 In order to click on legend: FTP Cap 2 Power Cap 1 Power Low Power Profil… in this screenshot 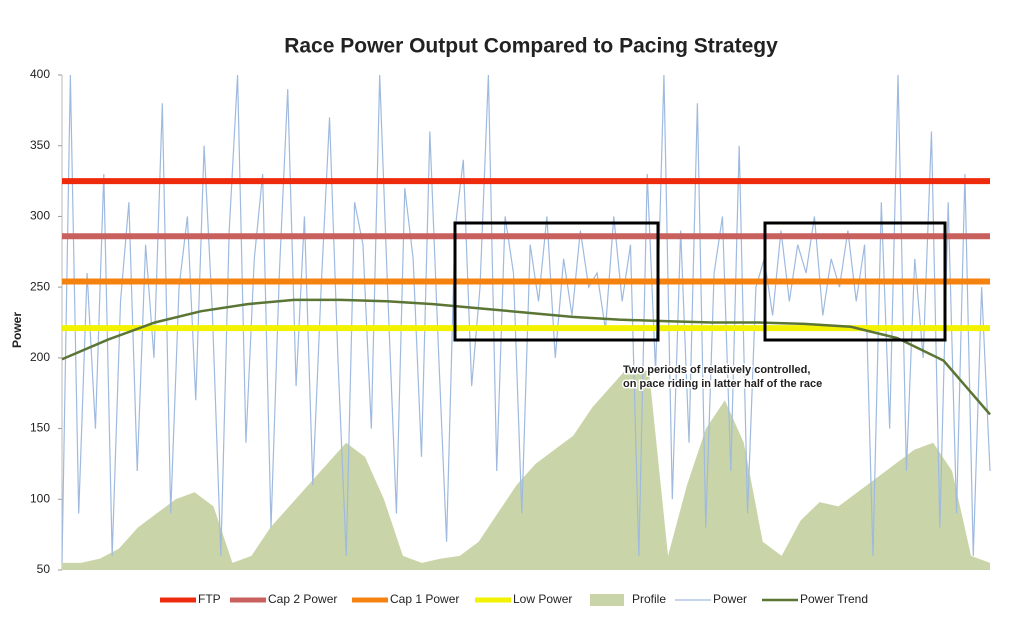, I will do `click(514, 599)`.